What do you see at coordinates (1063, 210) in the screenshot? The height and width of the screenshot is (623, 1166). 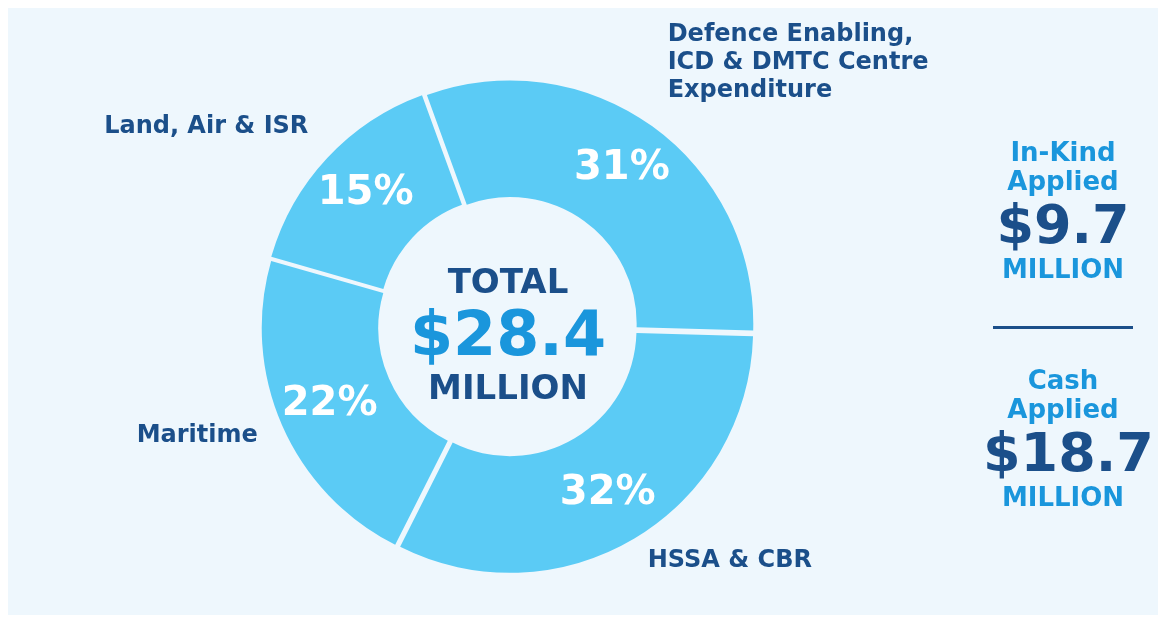 I see `text: In-Kind Applied $9.7 MILLION` at bounding box center [1063, 210].